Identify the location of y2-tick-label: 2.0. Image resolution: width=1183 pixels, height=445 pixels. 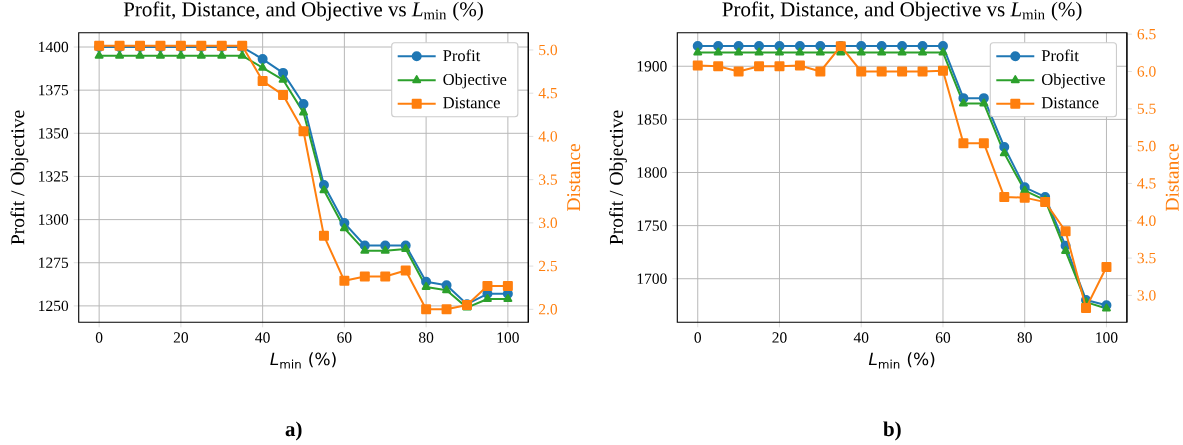
(548, 309).